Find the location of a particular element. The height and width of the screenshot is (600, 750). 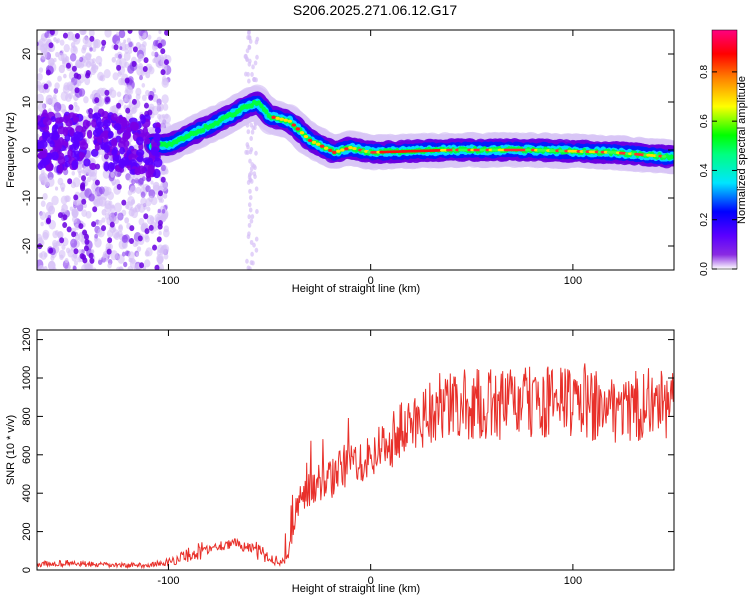

snr-ylabel: SNR (10 * v/v) is located at coordinates (11, 450).